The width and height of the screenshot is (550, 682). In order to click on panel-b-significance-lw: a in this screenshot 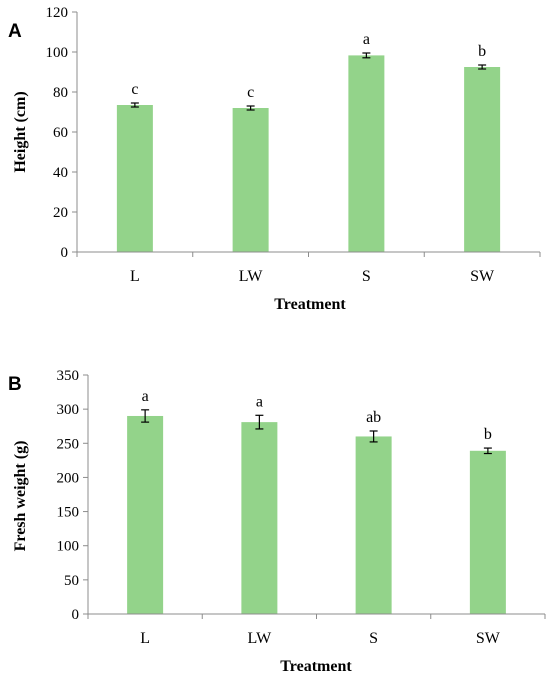, I will do `click(259, 401)`.